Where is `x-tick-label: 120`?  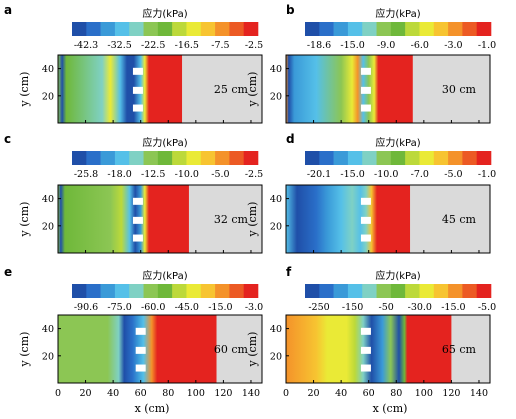 x-tick-label: 120 is located at coordinates (451, 393).